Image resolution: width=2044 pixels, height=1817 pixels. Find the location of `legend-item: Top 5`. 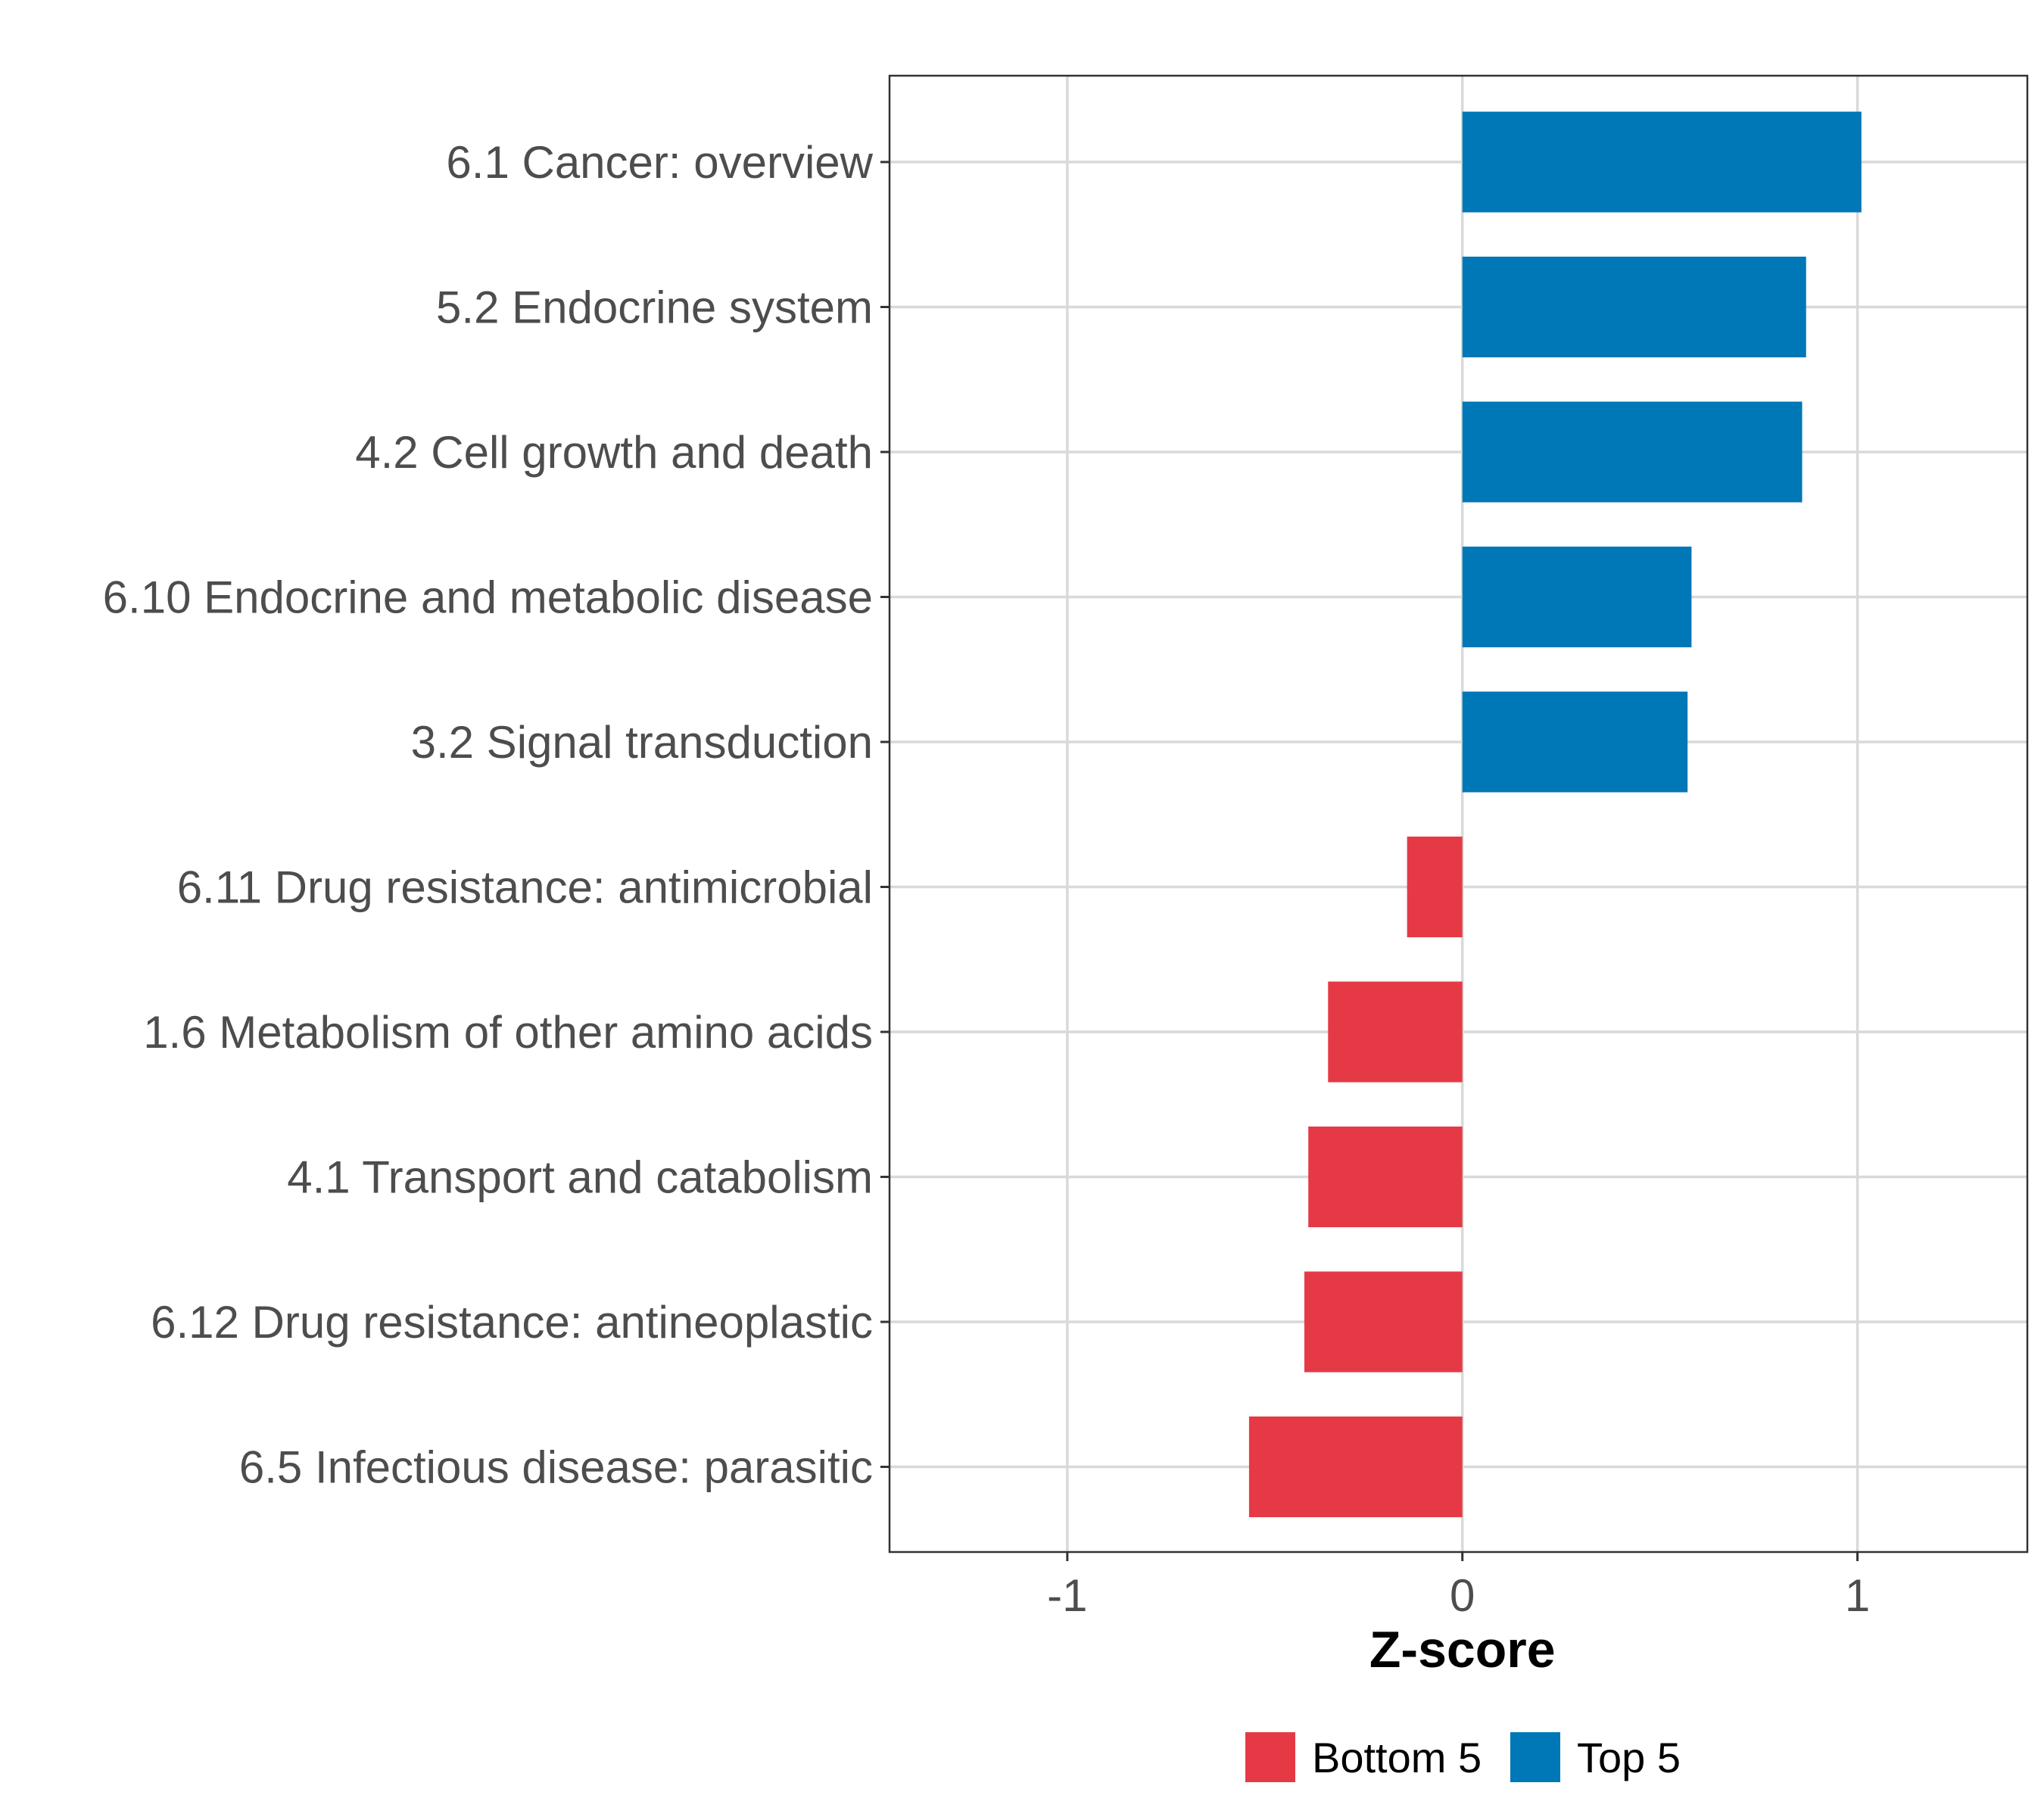

legend-item: Top 5 is located at coordinates (1595, 1757).